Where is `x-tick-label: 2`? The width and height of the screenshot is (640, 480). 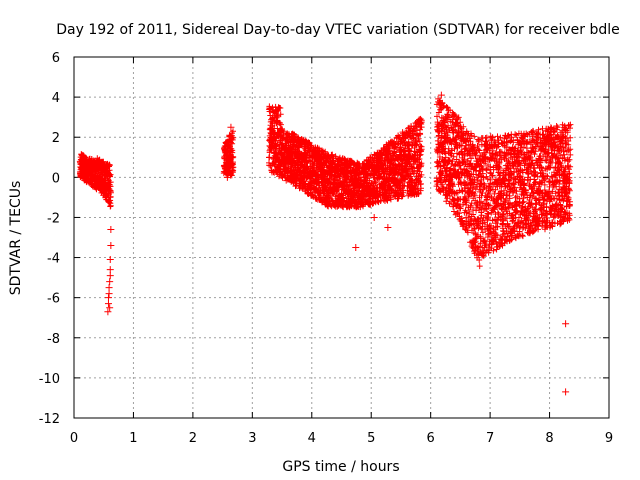 x-tick-label: 2 is located at coordinates (193, 438).